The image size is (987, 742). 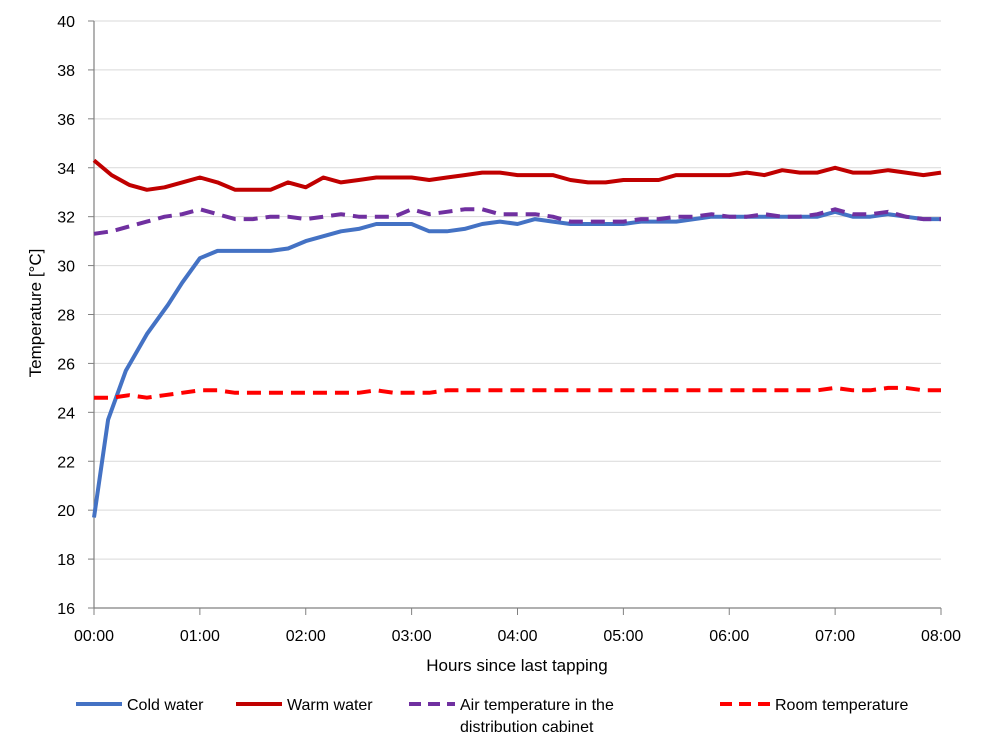 I want to click on y-tick-label: 40, so click(x=66, y=22).